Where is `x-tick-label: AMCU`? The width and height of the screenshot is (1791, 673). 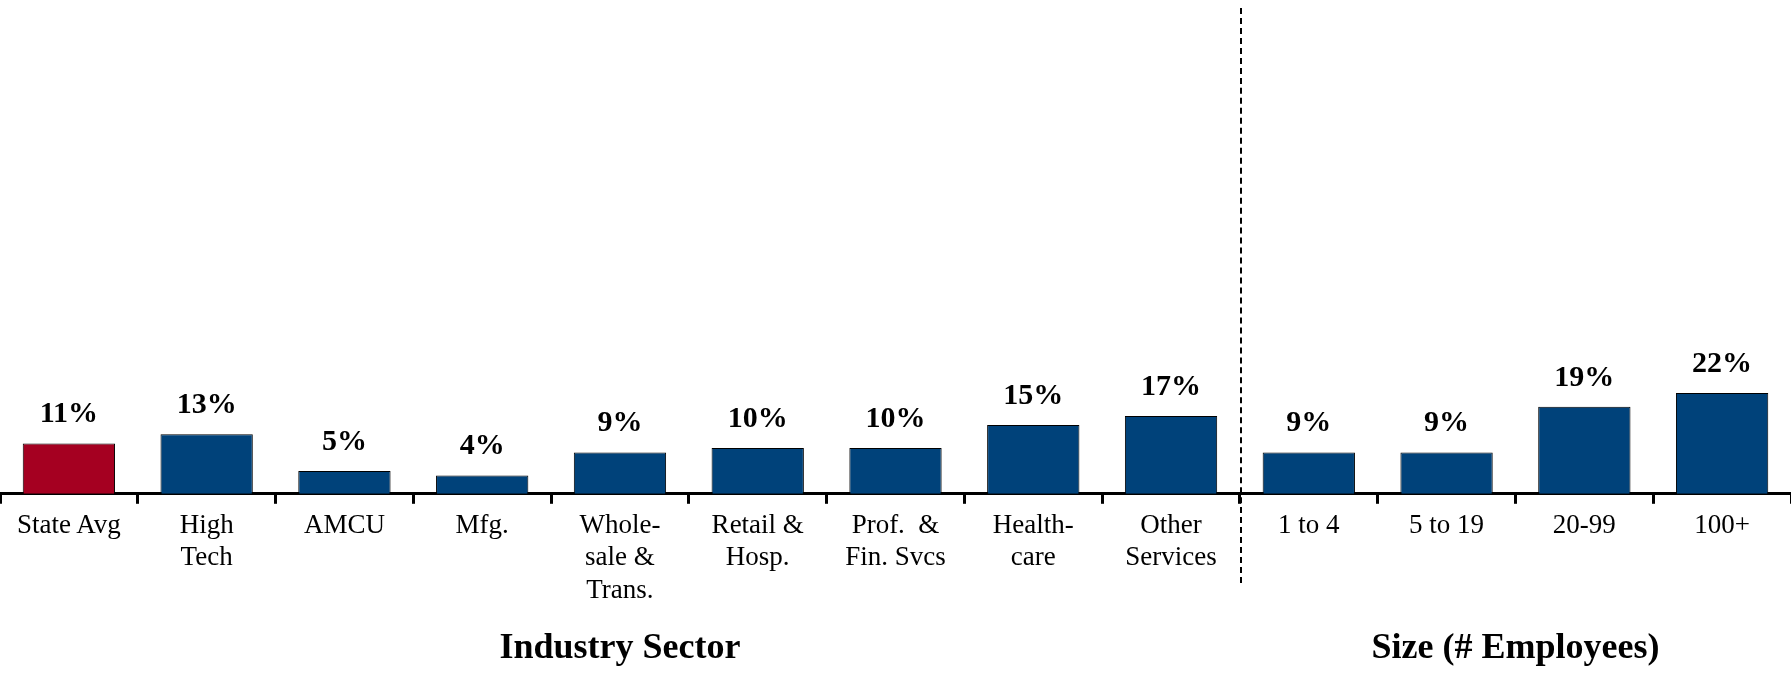 x-tick-label: AMCU is located at coordinates (344, 524).